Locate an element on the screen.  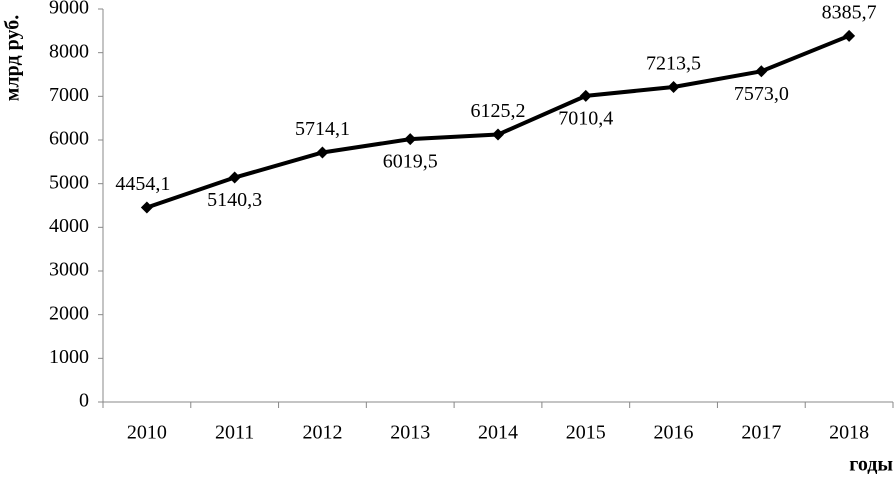
y-tick-label: 9000 is located at coordinates (69, 9).